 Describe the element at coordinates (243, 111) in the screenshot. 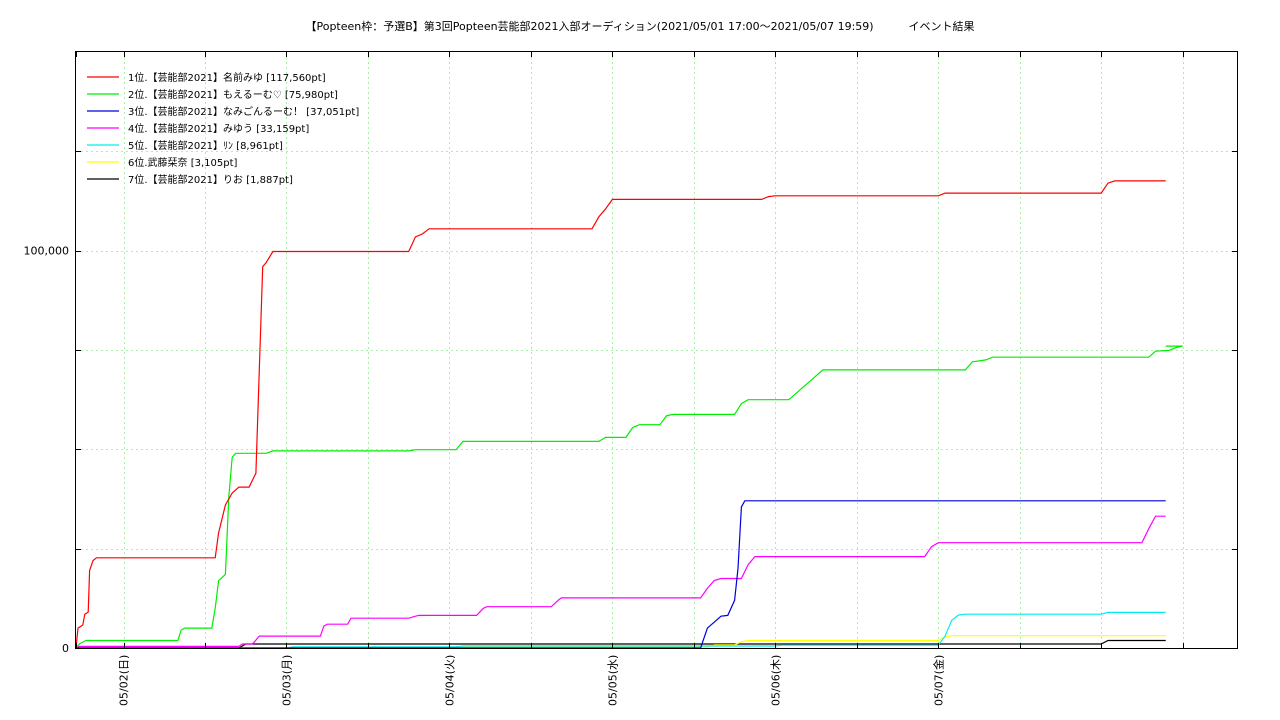

I see `legend-label: 3位.【芸能部2021】なみごんるーむ！ [37,051pt]` at that location.